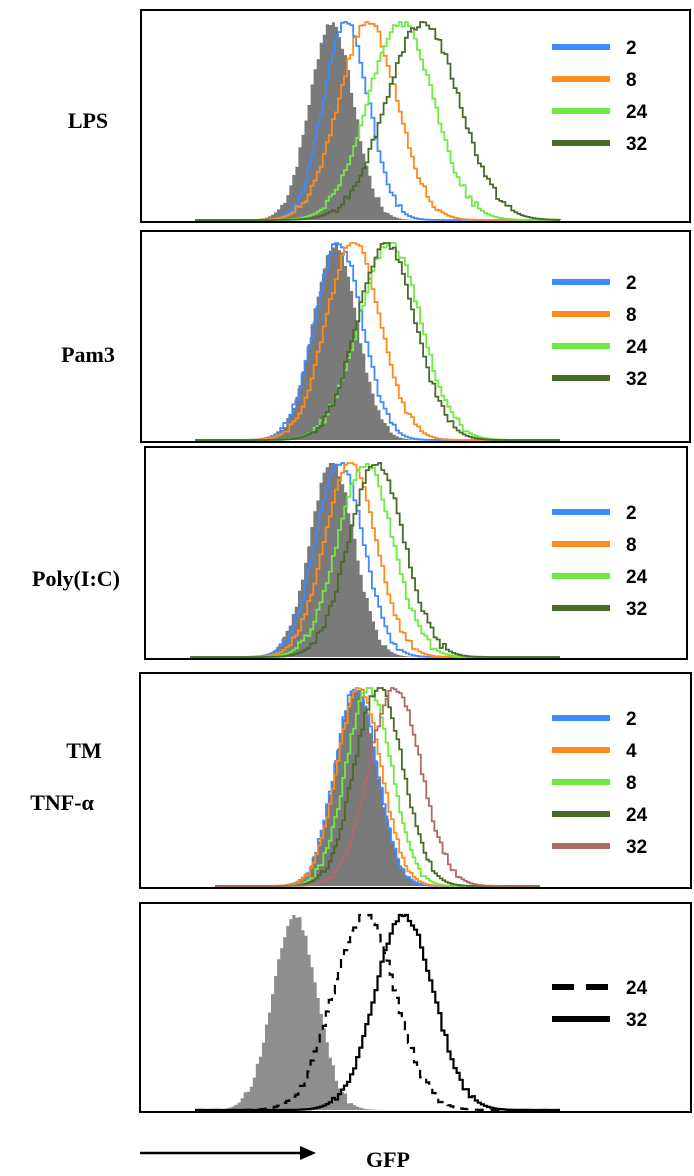 Image resolution: width=694 pixels, height=1176 pixels. What do you see at coordinates (88, 120) in the screenshot?
I see `row-label-lps: LPS` at bounding box center [88, 120].